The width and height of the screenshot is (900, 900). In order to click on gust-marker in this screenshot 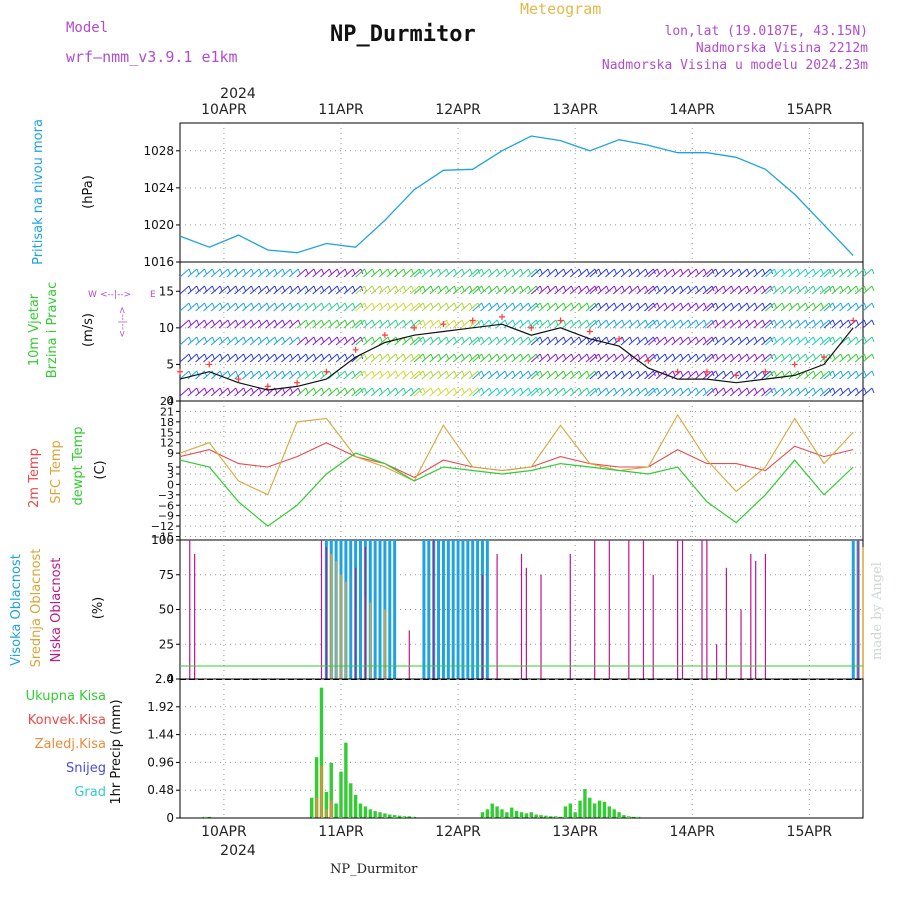, I will do `click(180, 371)`.